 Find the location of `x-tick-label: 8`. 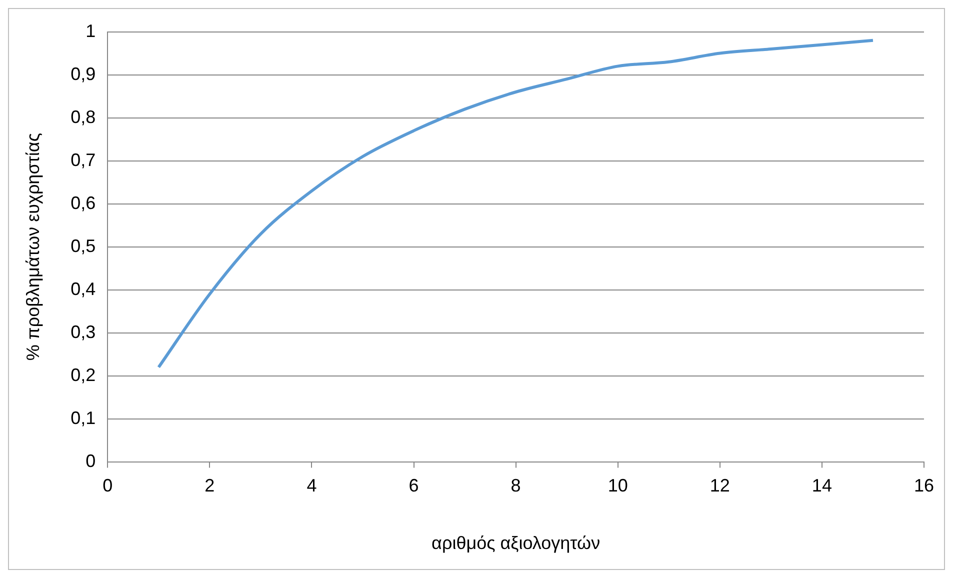

x-tick-label: 8 is located at coordinates (515, 486).